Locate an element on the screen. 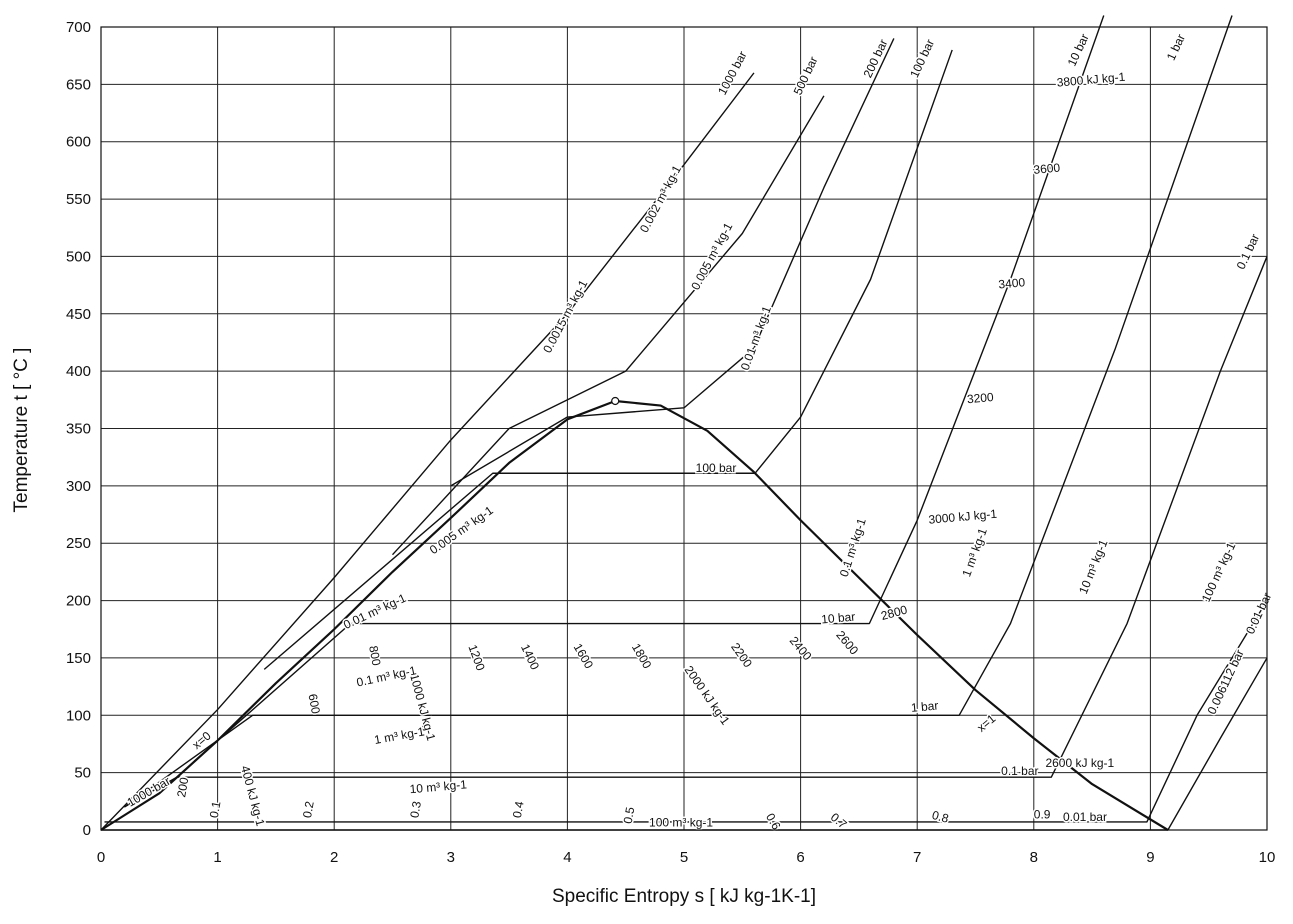 This screenshot has width=1293, height=924. curve-label: 2800 is located at coordinates (894, 612).